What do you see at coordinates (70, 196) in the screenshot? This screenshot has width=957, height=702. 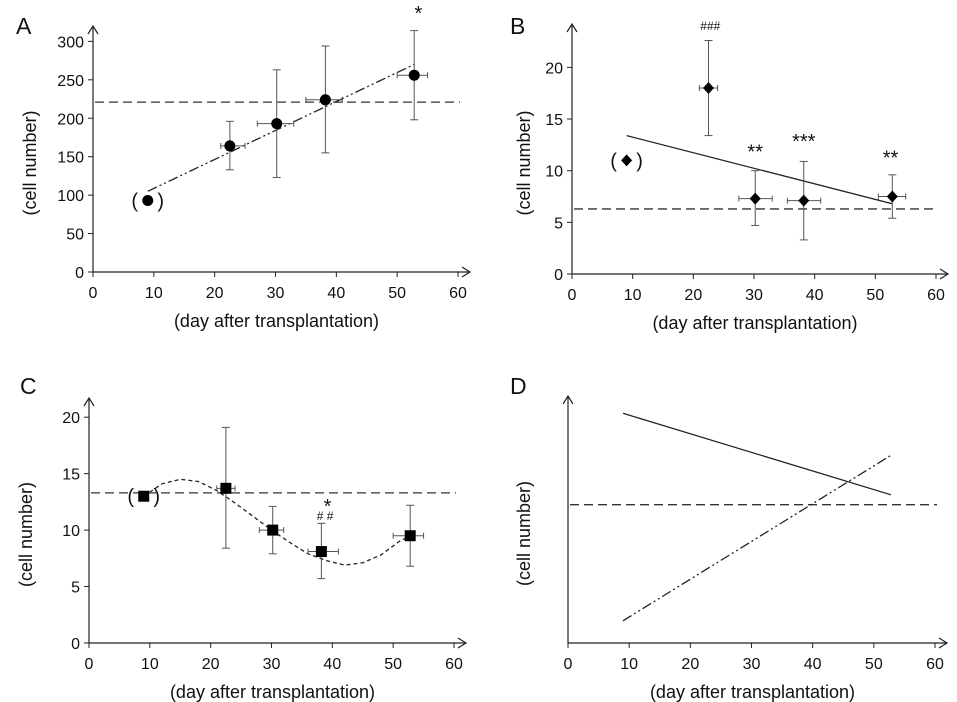 I see `y-tick-label: 100` at bounding box center [70, 196].